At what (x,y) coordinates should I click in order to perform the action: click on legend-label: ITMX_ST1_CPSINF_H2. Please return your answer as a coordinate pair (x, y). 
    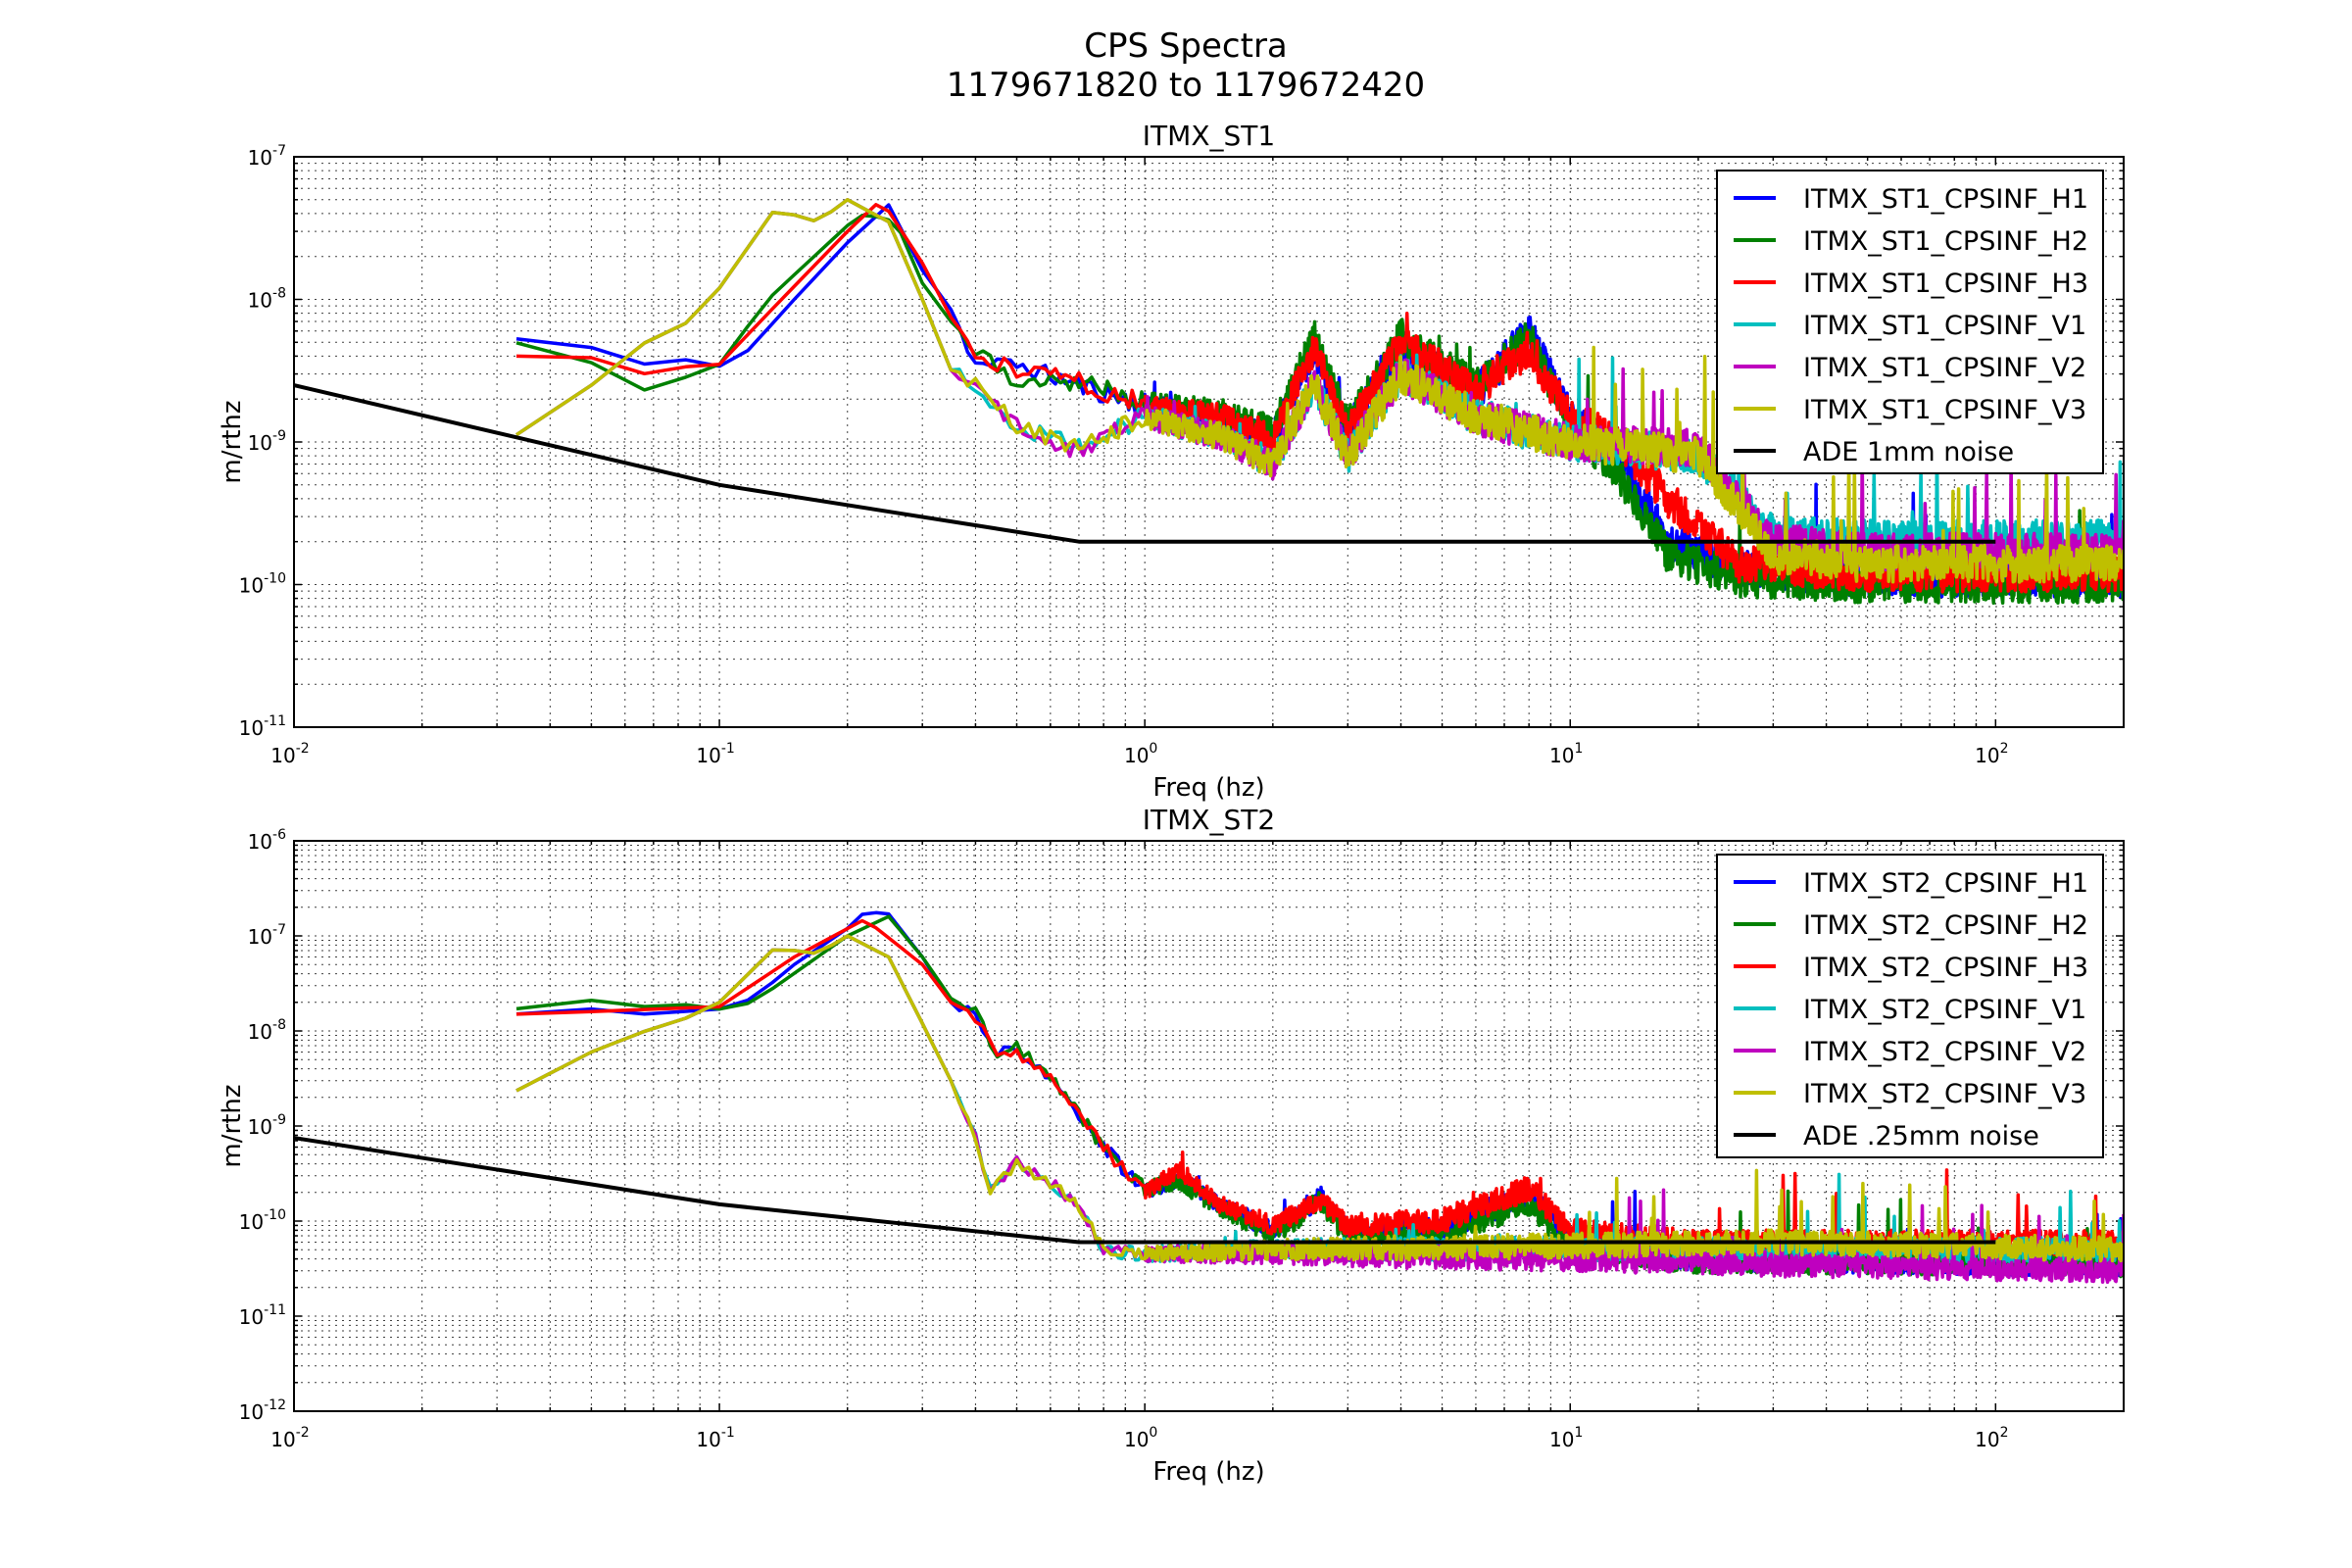
    Looking at the image, I should click on (1945, 241).